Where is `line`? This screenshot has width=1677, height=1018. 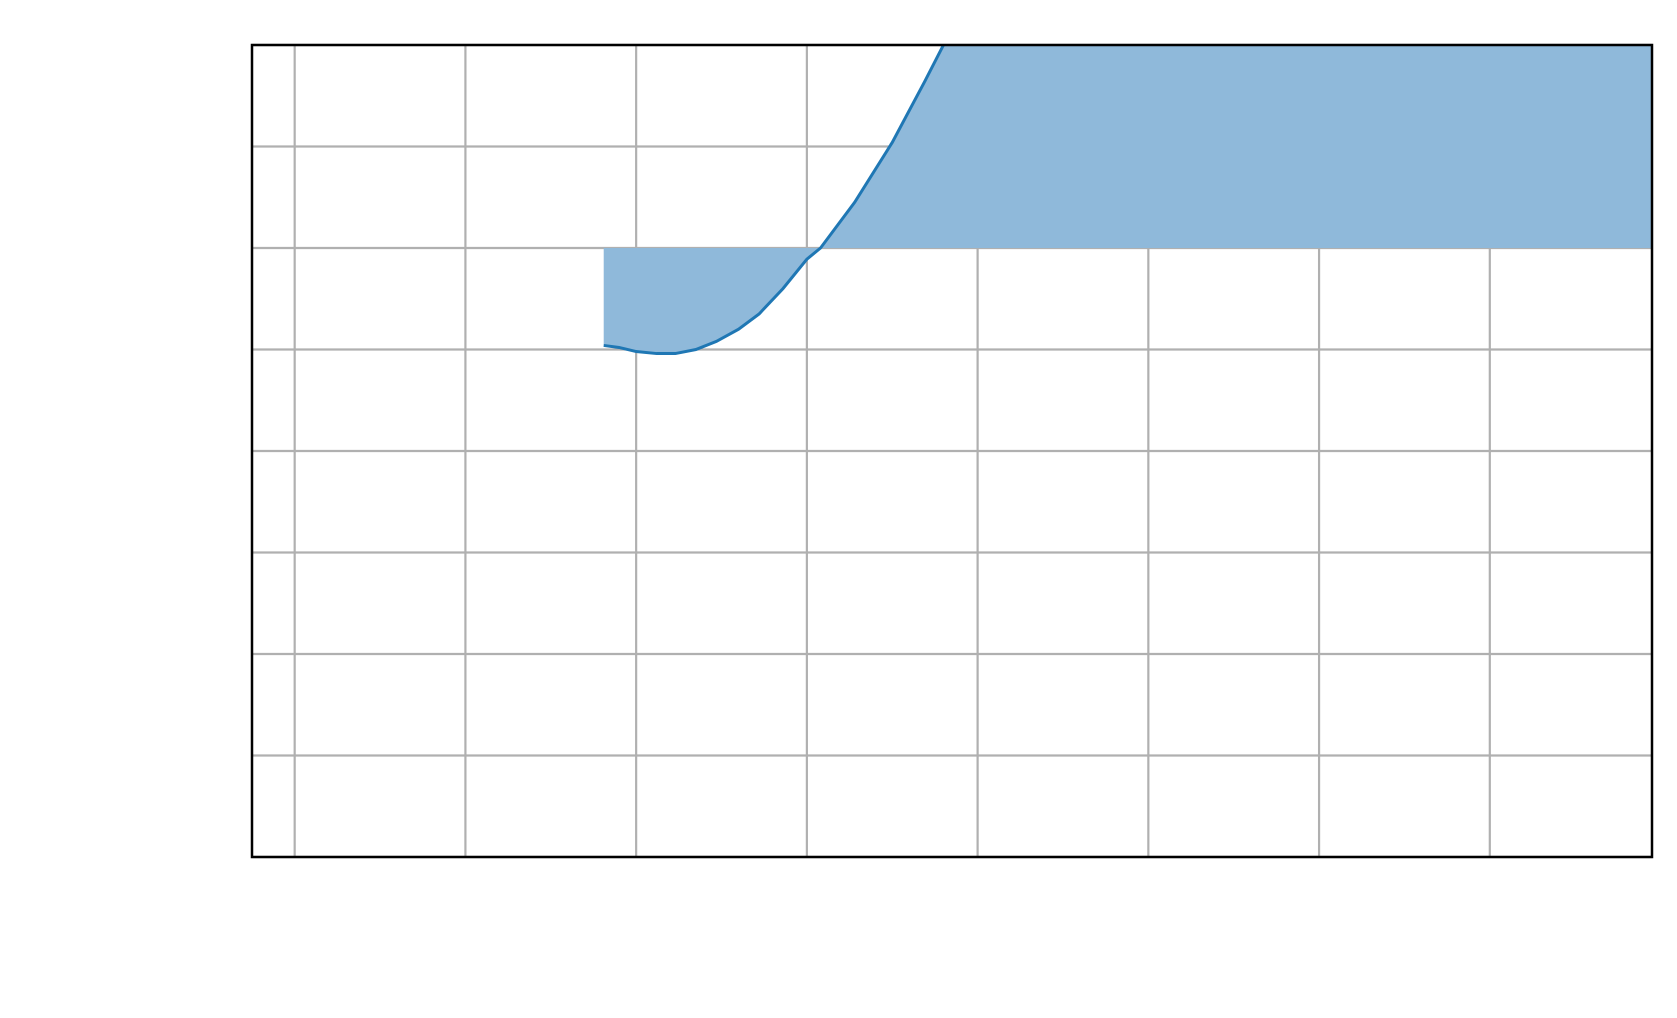 line is located at coordinates (774, 200).